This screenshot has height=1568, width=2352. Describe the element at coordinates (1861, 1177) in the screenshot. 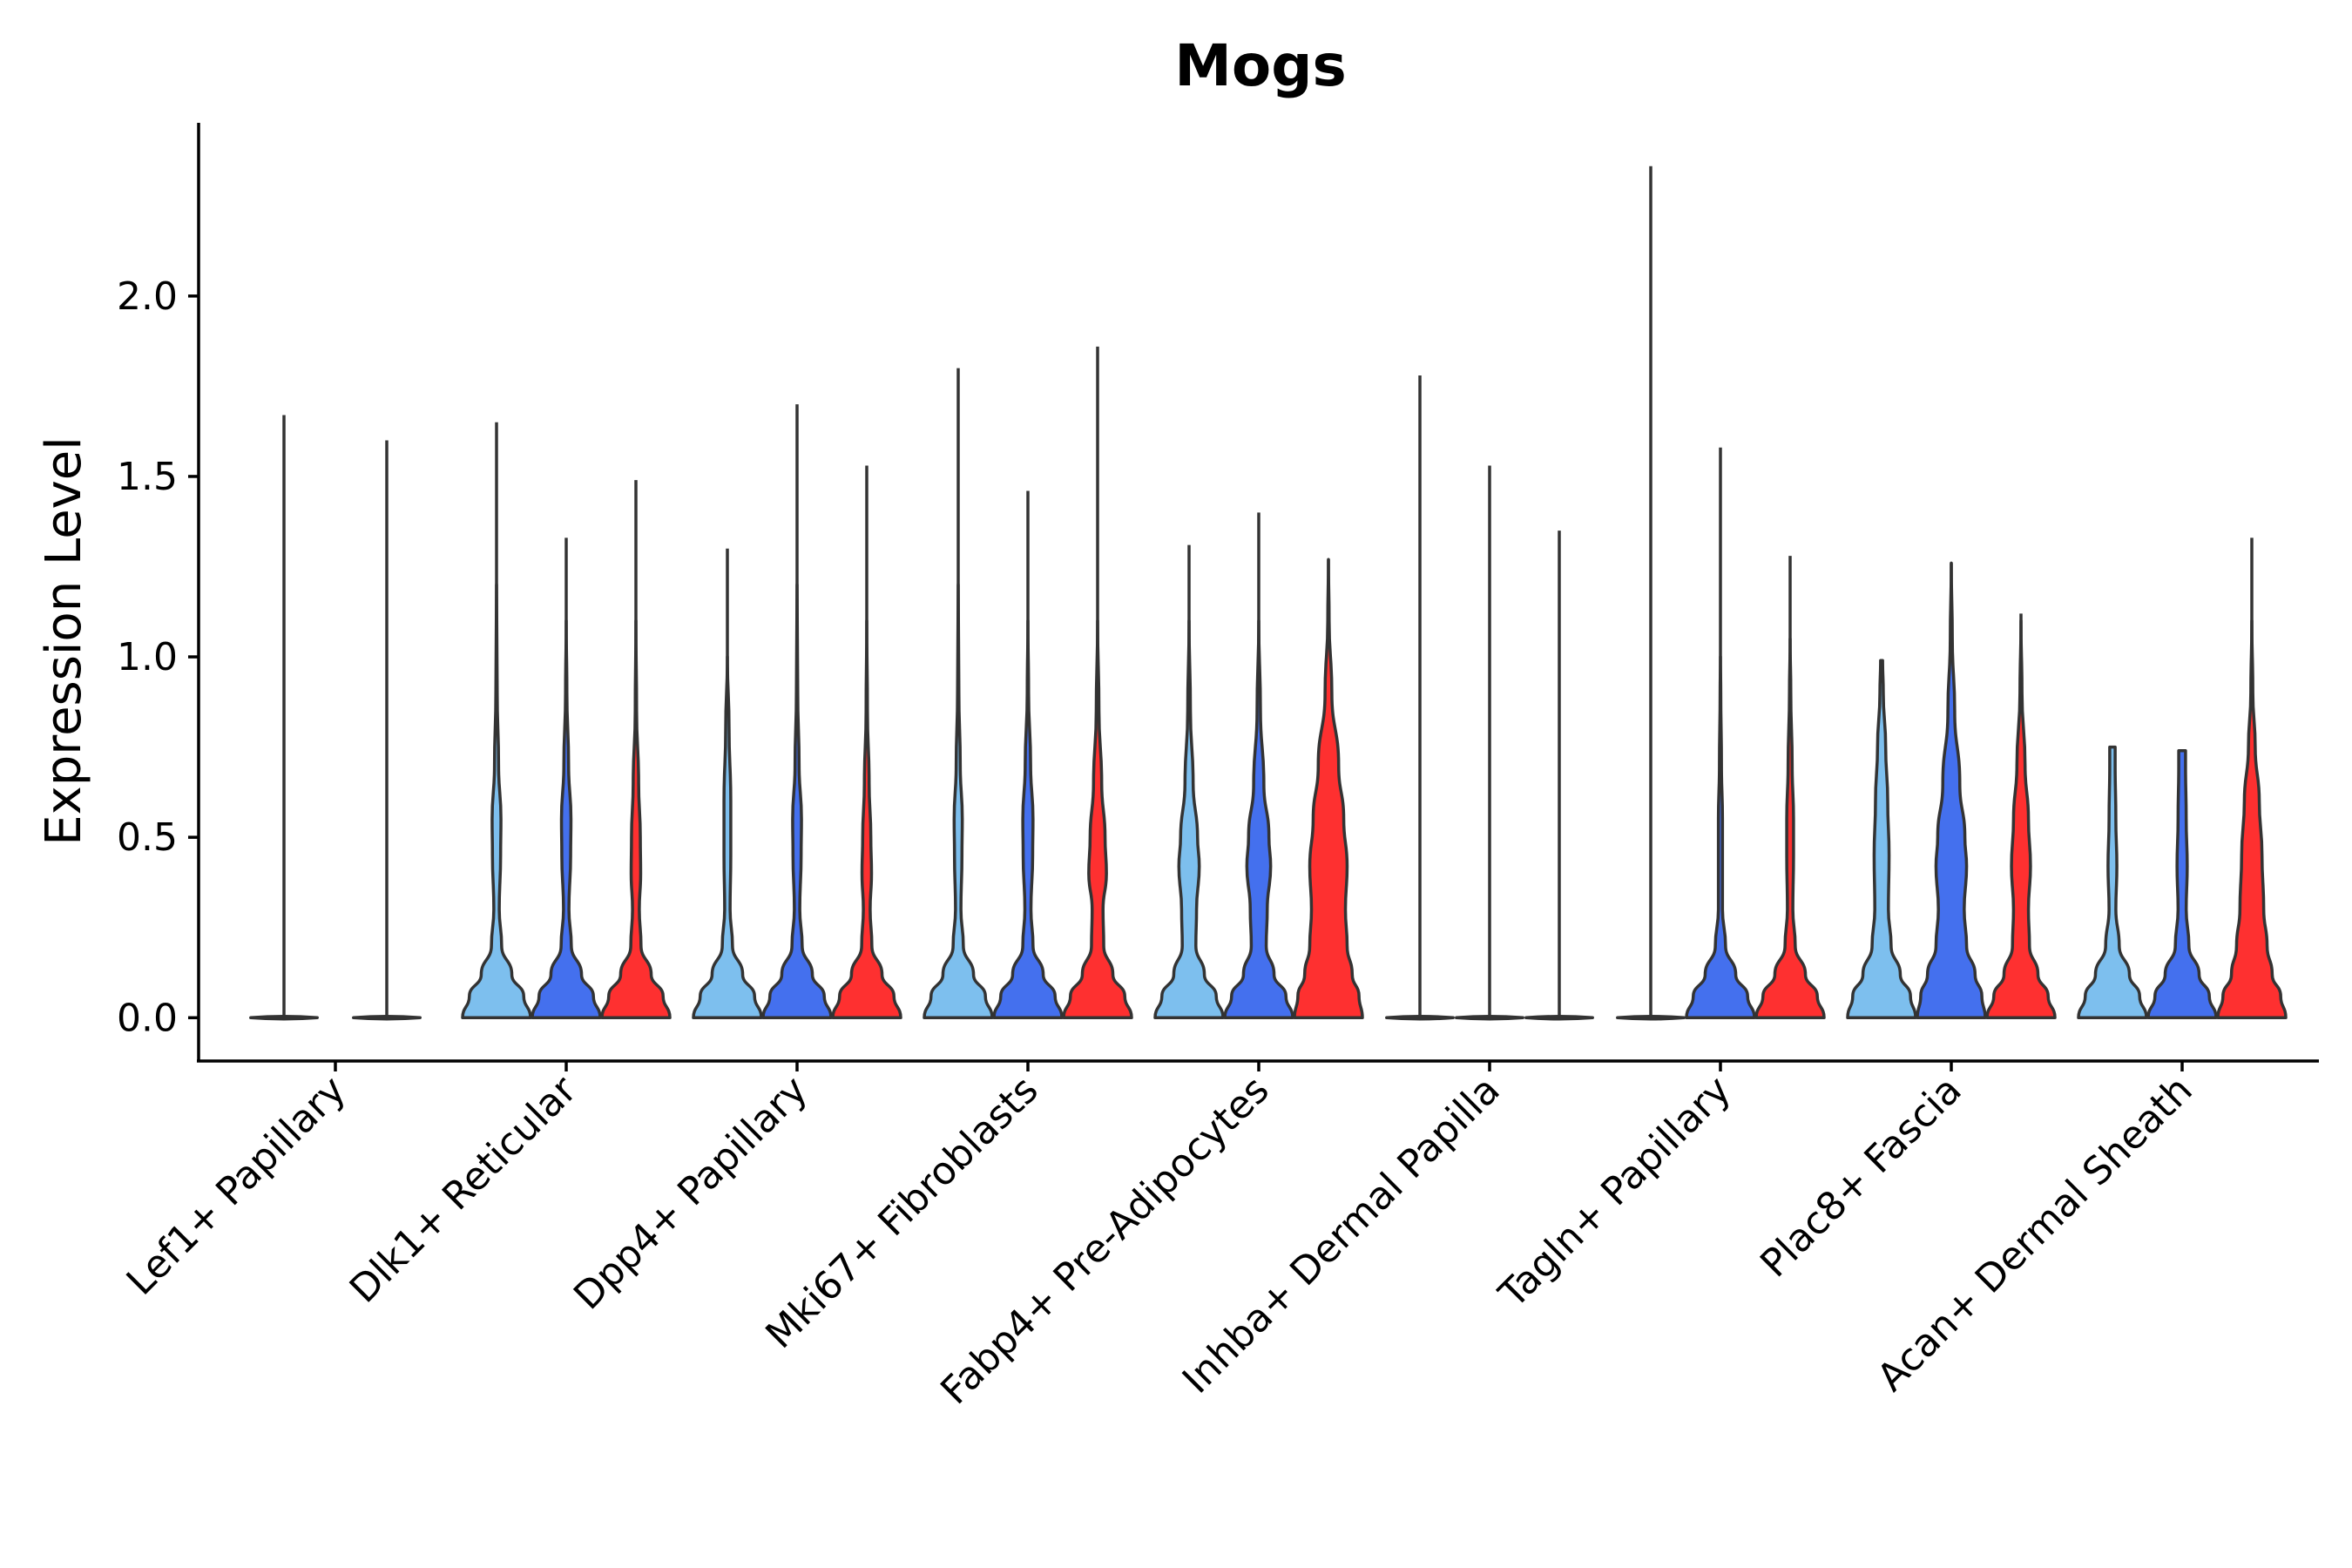

I see `x-tick-label: Plac8+ Fascia` at that location.